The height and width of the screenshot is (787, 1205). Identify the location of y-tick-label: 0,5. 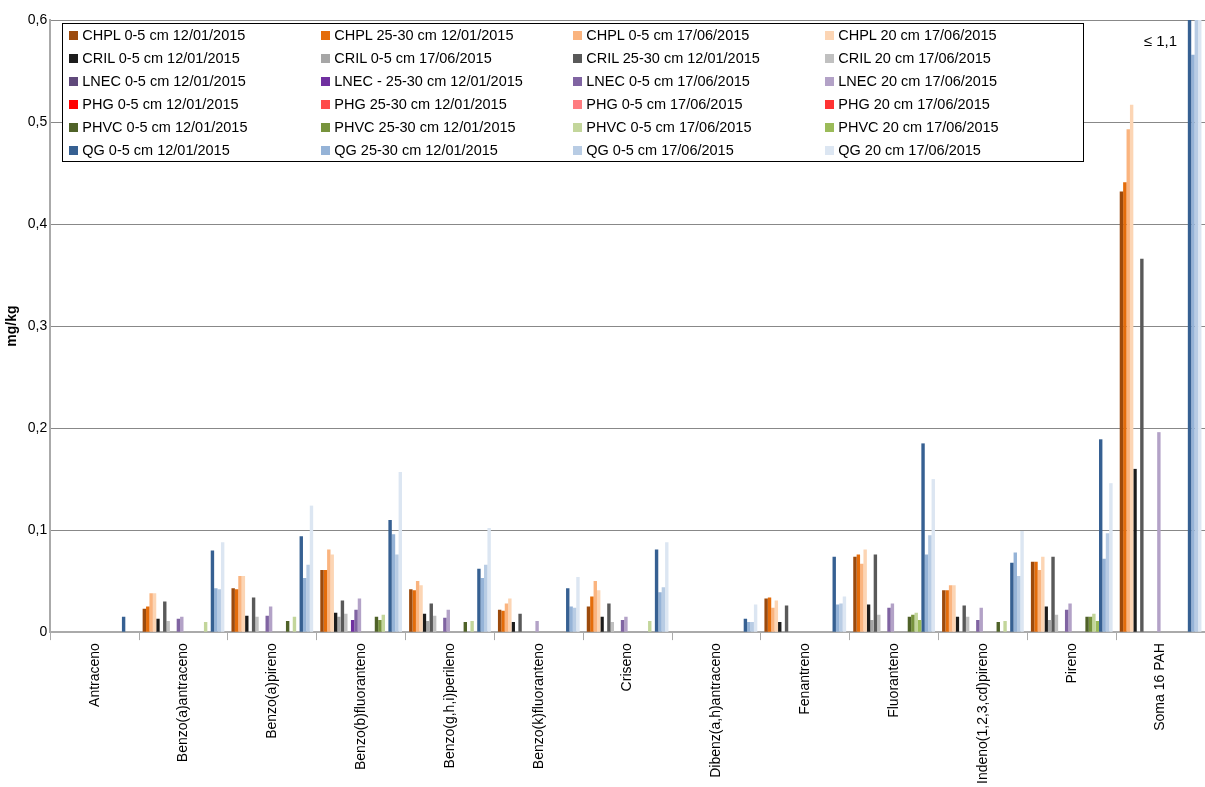
(37, 120).